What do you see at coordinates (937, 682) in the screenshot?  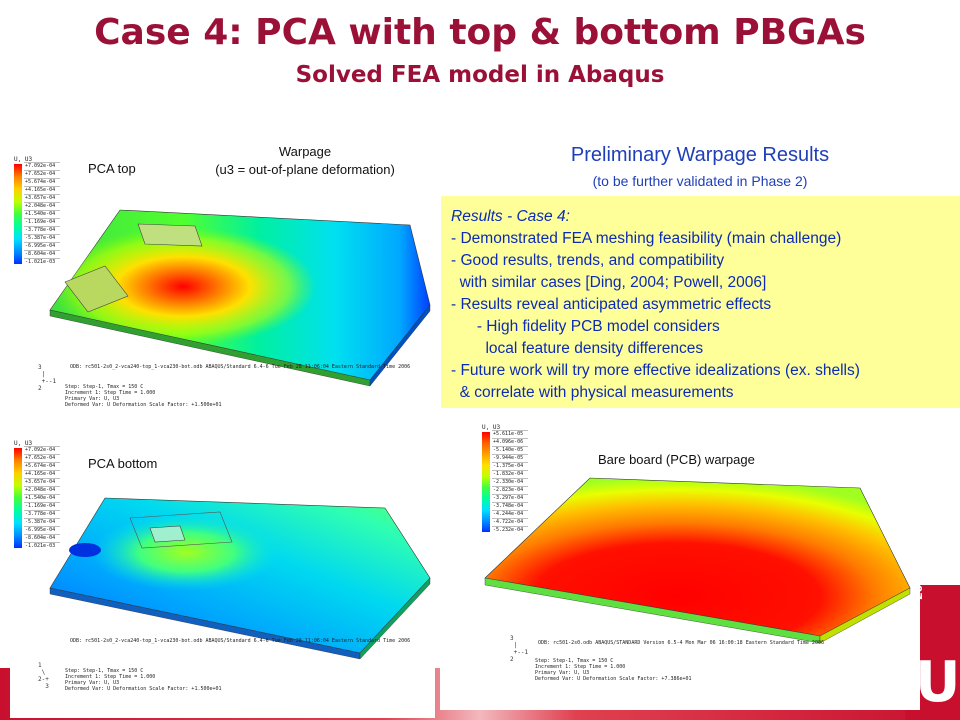 I see `corner-logo-letter: U` at bounding box center [937, 682].